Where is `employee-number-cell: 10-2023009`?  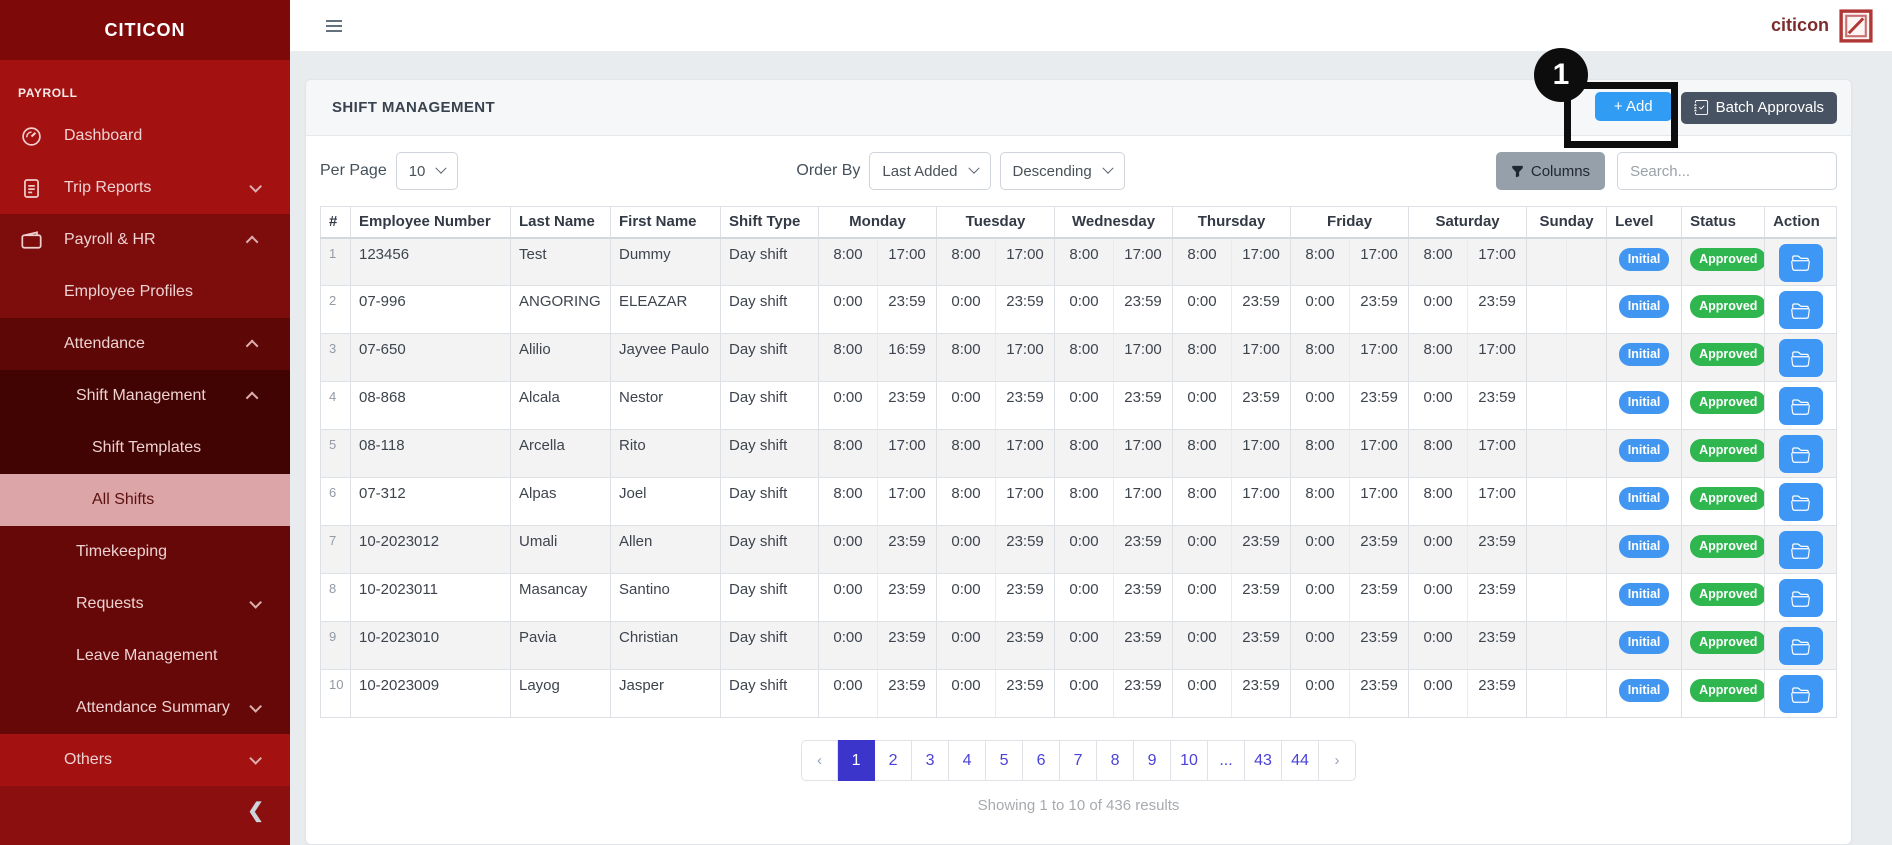 employee-number-cell: 10-2023009 is located at coordinates (430, 693).